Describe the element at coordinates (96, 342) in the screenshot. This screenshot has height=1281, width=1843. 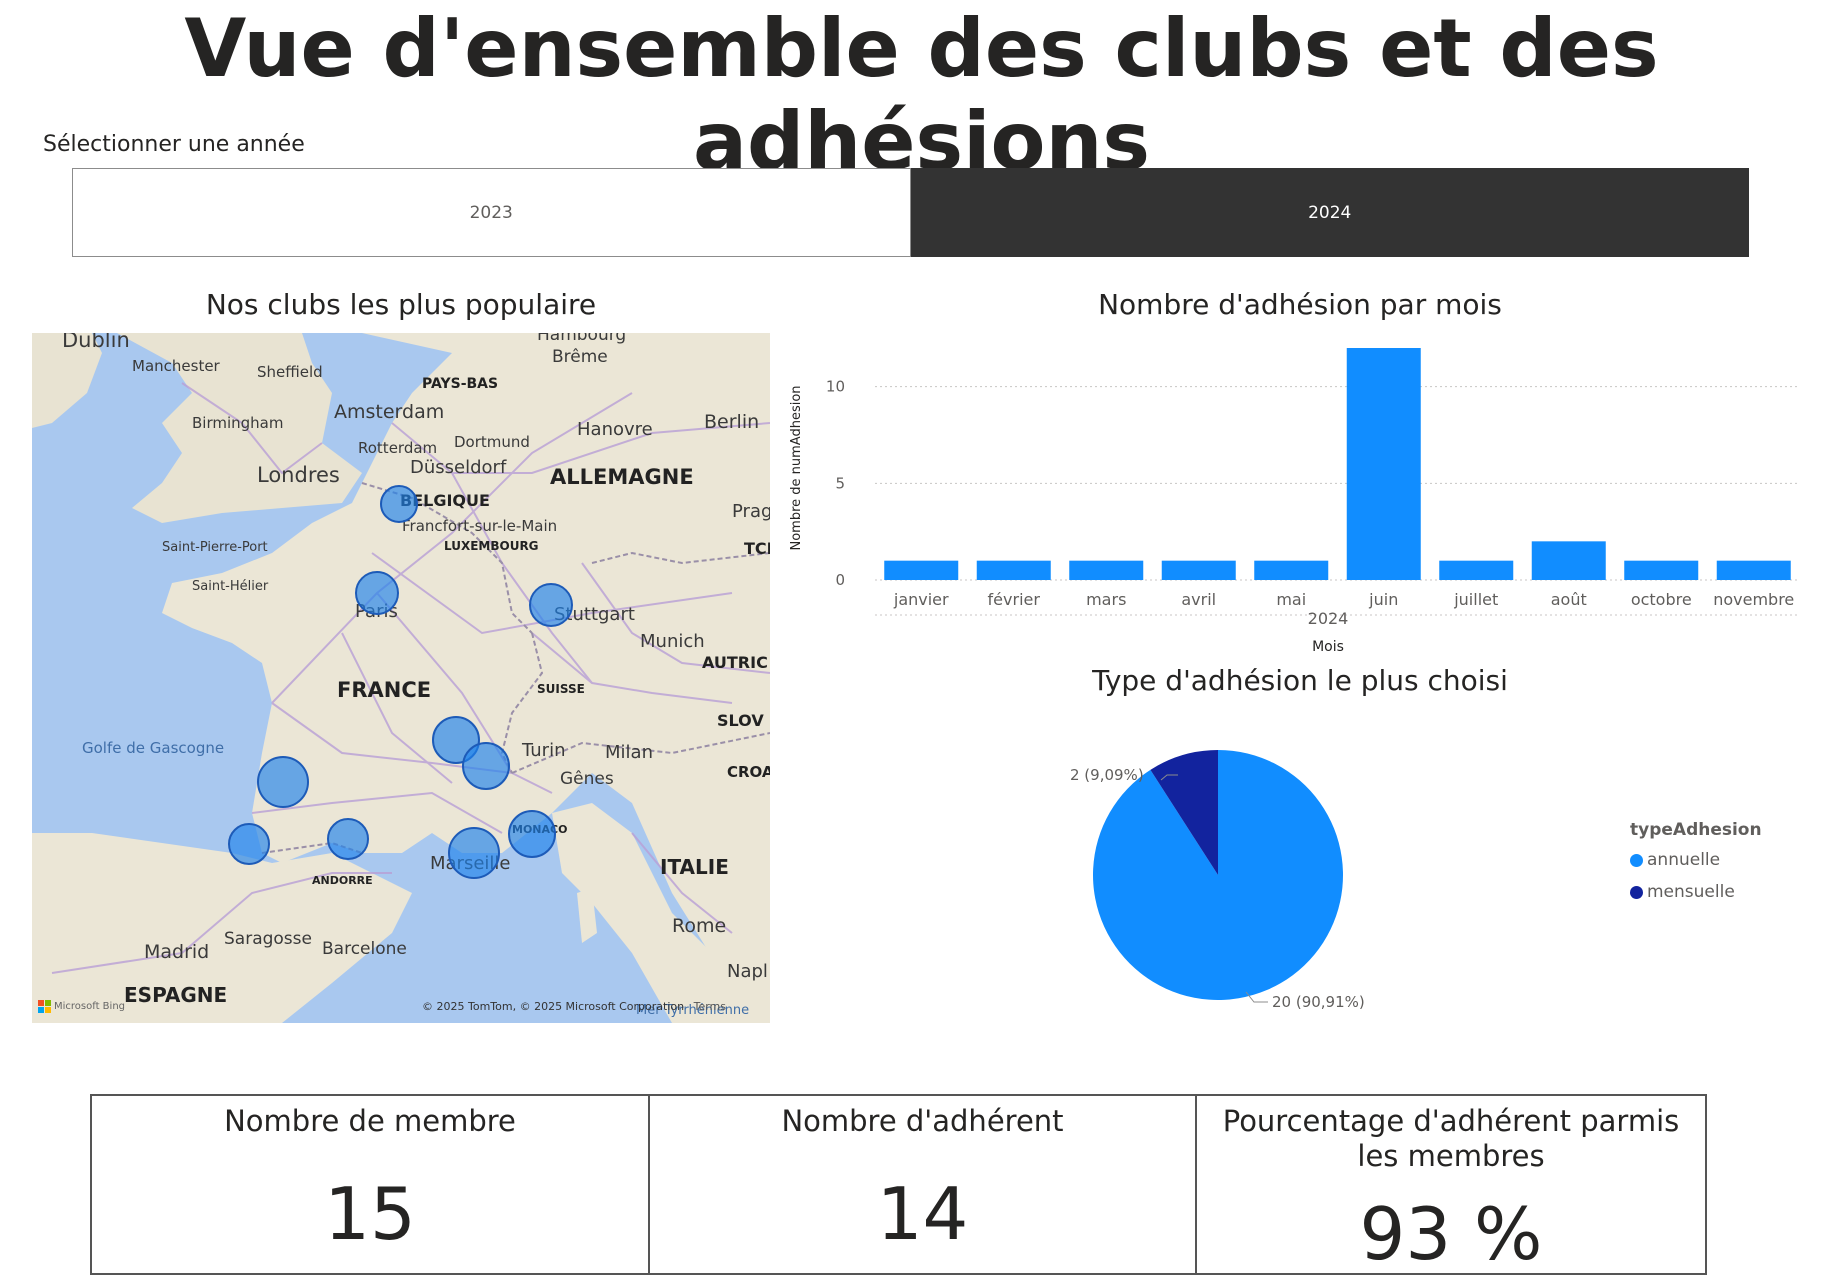
I see `map-label-dublin: Dublin` at that location.